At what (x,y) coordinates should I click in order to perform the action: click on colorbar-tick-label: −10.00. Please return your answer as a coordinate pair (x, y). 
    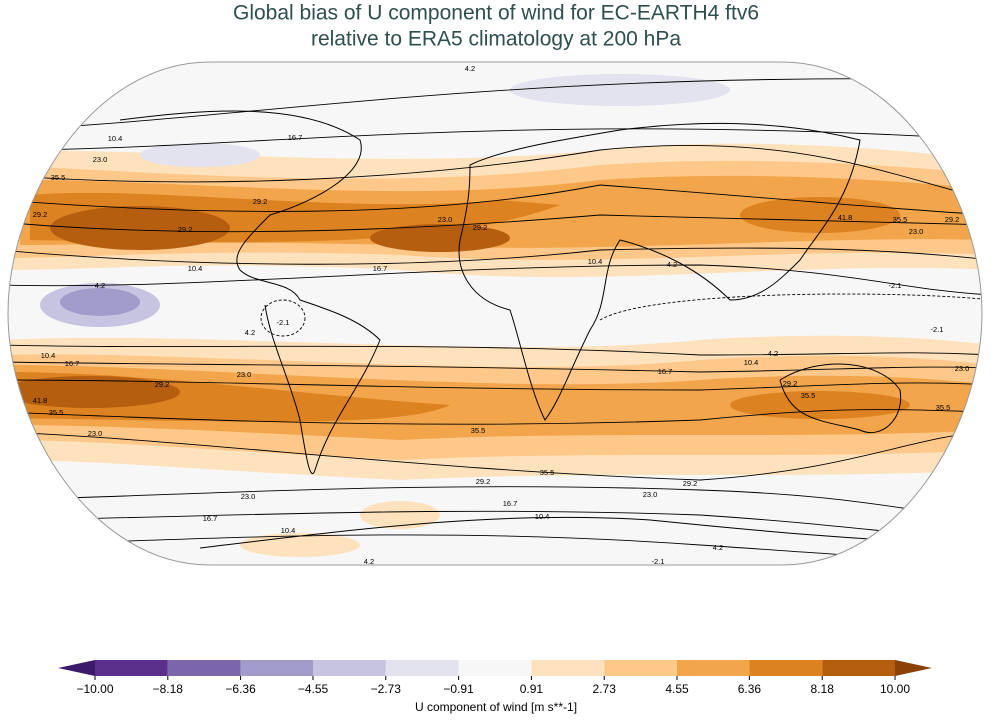
    Looking at the image, I should click on (94, 689).